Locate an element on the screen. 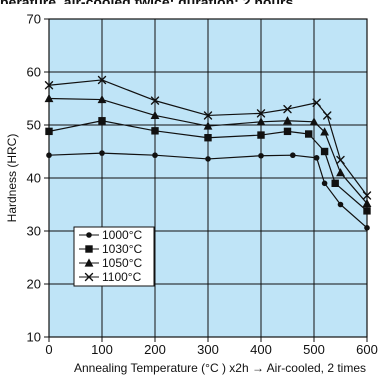 The width and height of the screenshot is (378, 380). x-tick-label: 400 is located at coordinates (261, 349).